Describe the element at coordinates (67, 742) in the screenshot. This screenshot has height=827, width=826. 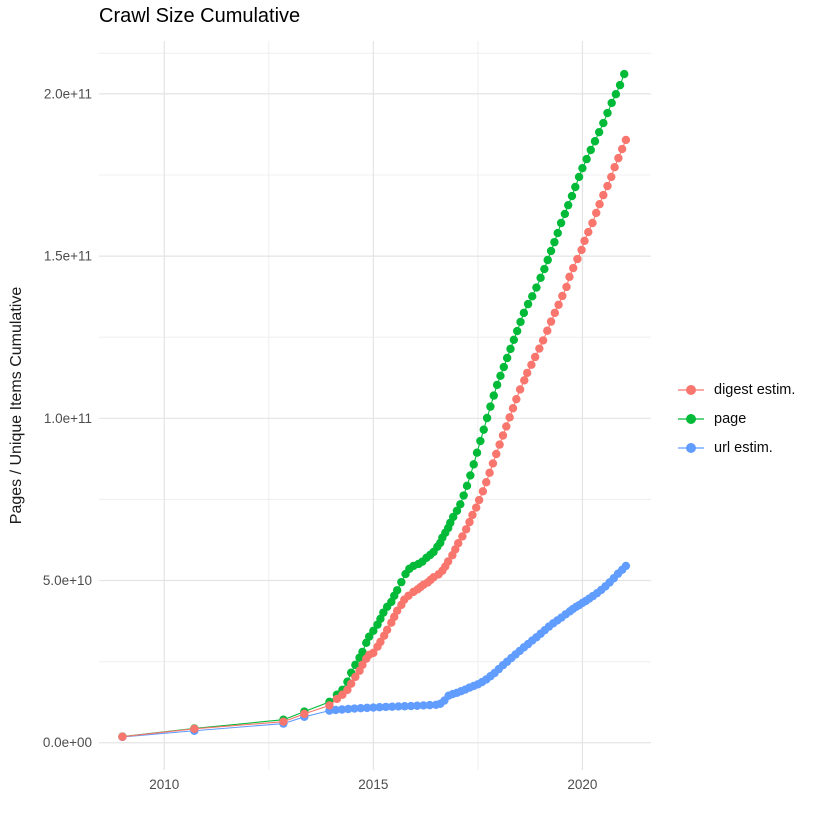
I see `svg-text: 0.0e+00` at that location.